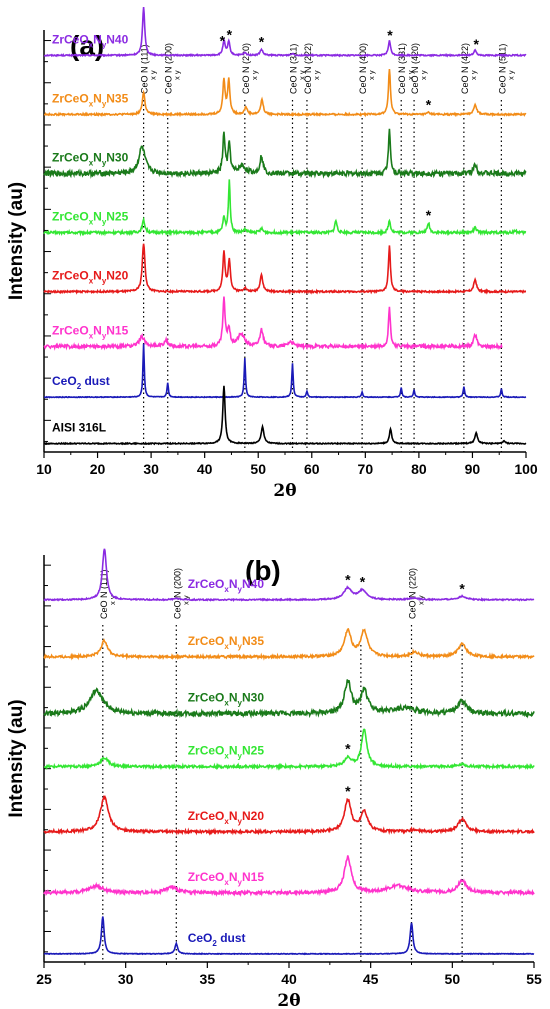 The image size is (550, 1009). What do you see at coordinates (263, 570) in the screenshot?
I see `panel-label: (b)` at bounding box center [263, 570].